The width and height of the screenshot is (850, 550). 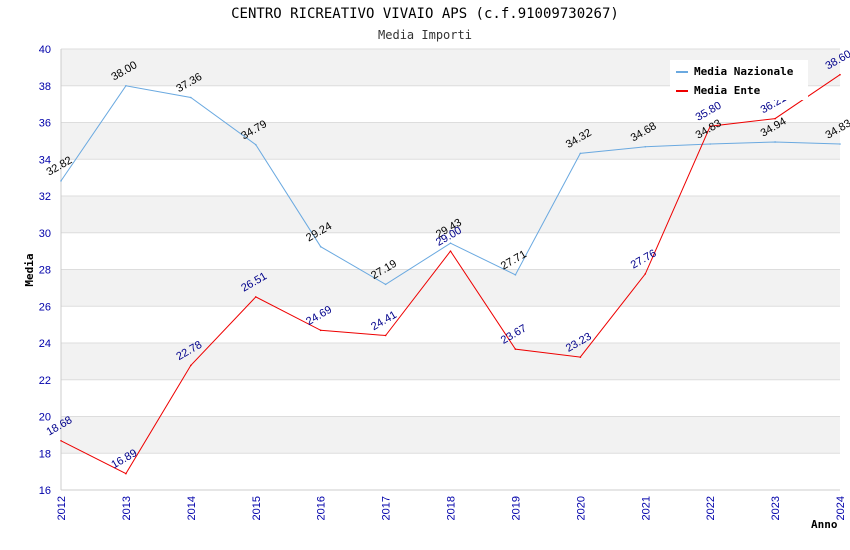 What do you see at coordinates (45, 50) in the screenshot?
I see `y-tick-label: 40` at bounding box center [45, 50].